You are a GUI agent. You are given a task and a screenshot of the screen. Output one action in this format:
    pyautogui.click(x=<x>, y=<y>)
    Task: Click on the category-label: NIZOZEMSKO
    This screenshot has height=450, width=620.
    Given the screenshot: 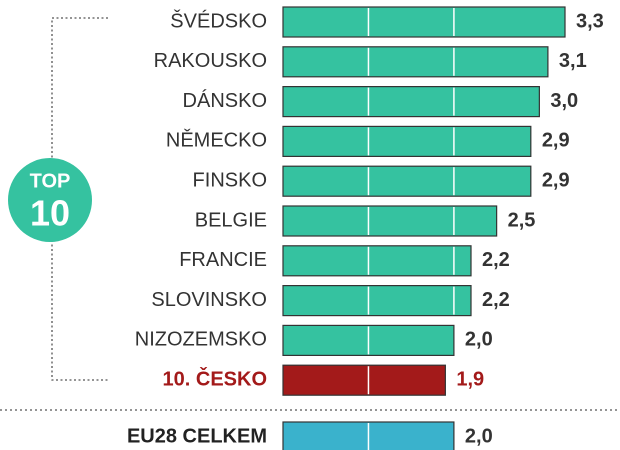 What is the action you would take?
    pyautogui.click(x=201, y=340)
    